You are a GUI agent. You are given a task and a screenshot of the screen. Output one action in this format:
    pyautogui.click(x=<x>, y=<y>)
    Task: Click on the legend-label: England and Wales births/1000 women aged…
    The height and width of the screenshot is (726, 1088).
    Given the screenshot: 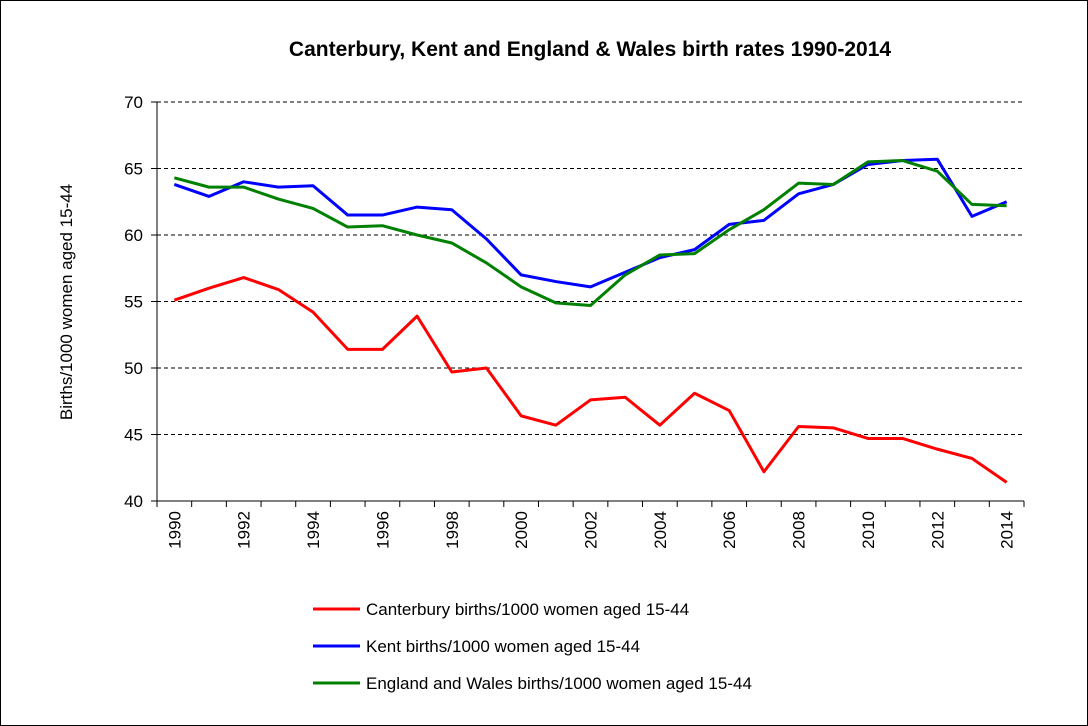 What is the action you would take?
    pyautogui.click(x=559, y=683)
    